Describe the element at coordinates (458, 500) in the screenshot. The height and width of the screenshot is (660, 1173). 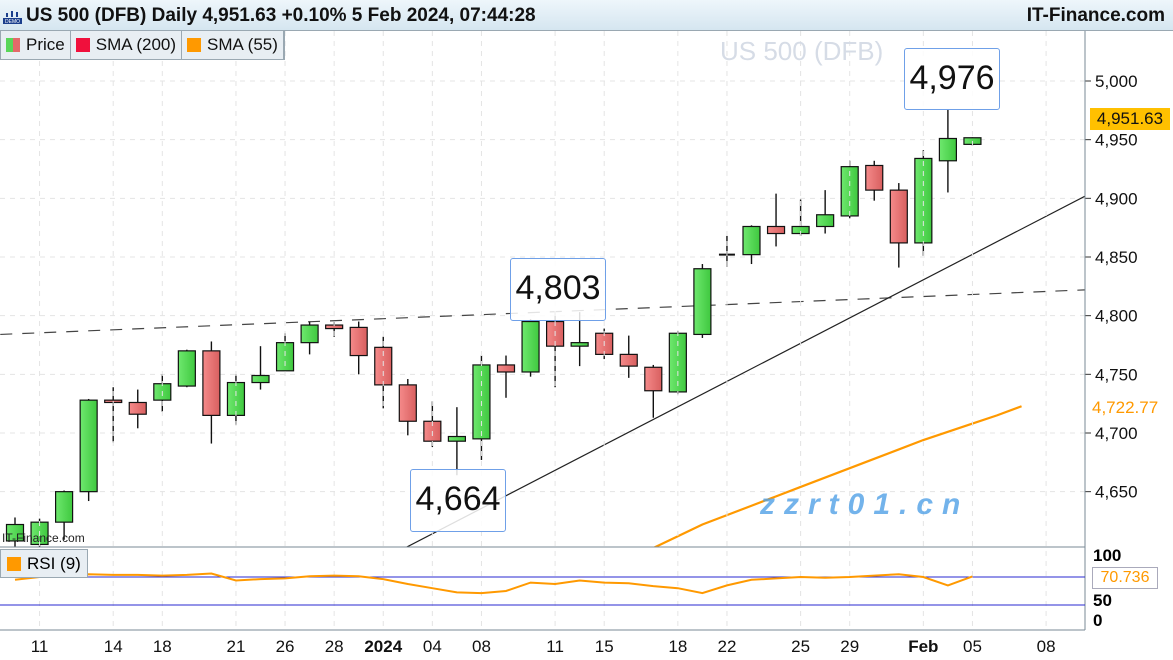
I see `annotation-low: 4,664` at that location.